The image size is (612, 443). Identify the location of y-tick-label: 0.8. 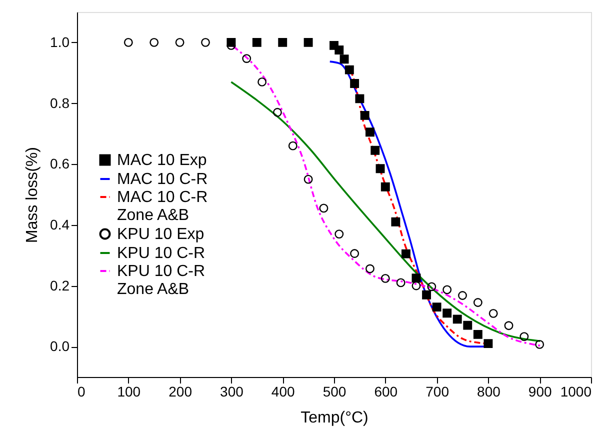
(60, 102).